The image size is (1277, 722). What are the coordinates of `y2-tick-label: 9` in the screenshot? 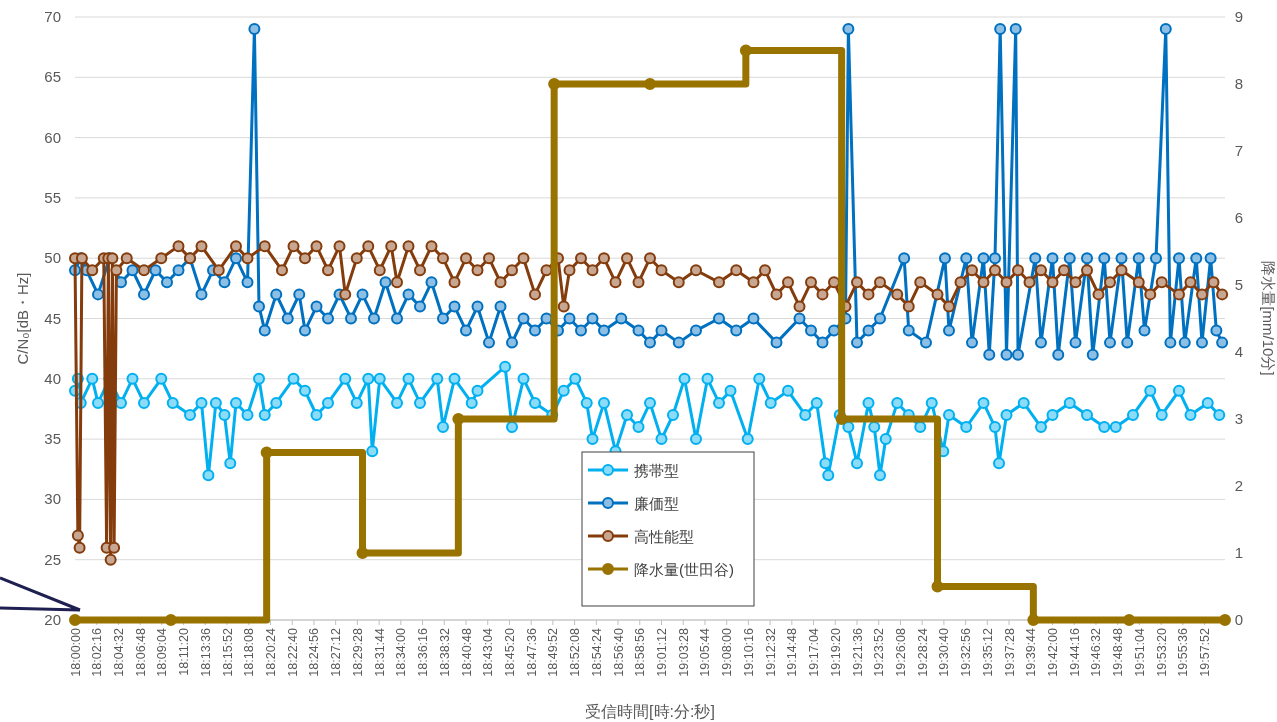 It's located at (1239, 16).